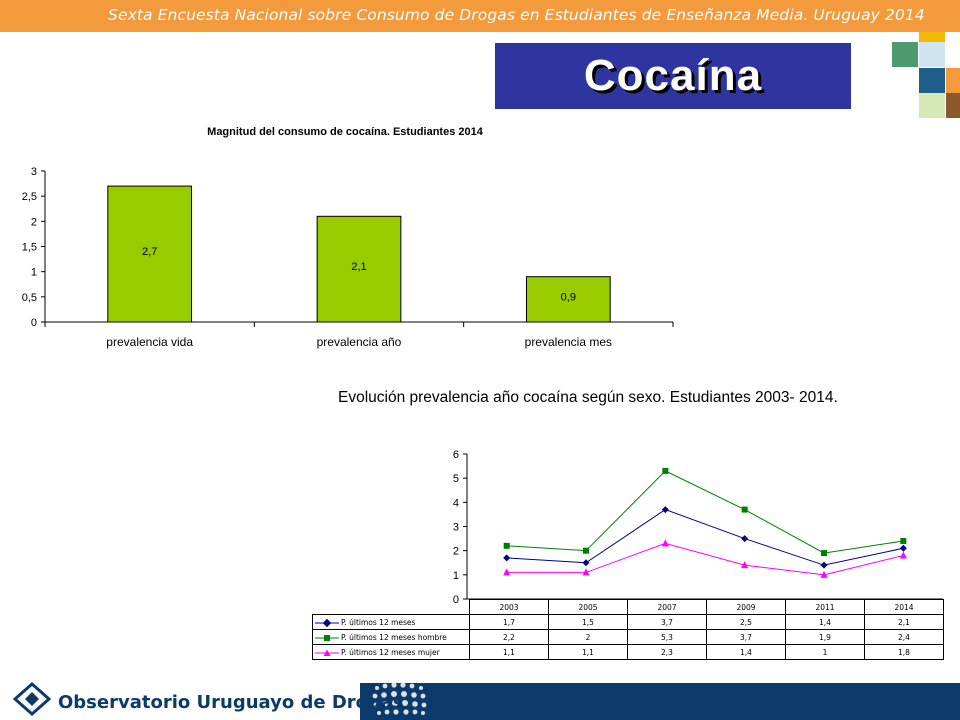 Image resolution: width=960 pixels, height=720 pixels. I want to click on legend-label-mujer: P. últimos 12 meses mujer, so click(390, 652).